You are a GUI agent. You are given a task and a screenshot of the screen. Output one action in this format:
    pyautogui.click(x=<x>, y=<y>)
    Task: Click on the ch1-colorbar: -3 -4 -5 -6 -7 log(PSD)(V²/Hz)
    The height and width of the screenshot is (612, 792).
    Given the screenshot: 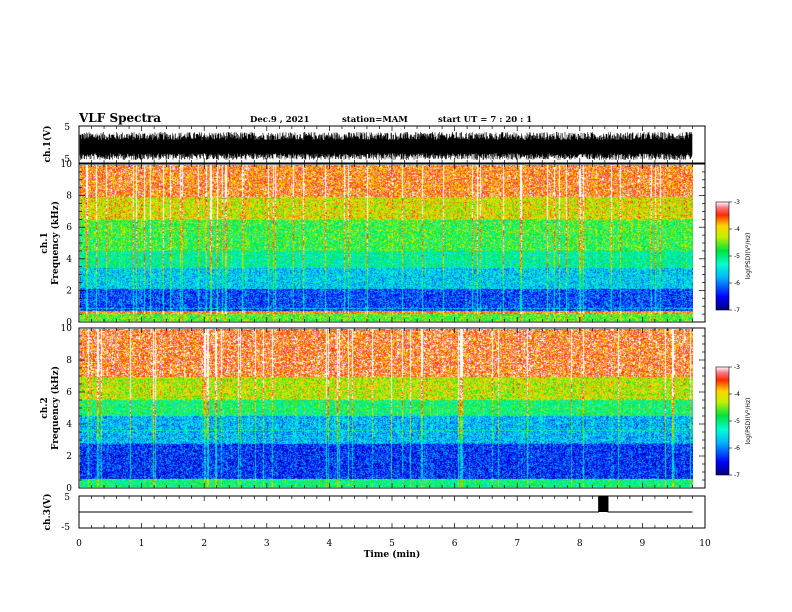 What is the action you would take?
    pyautogui.click(x=733, y=256)
    